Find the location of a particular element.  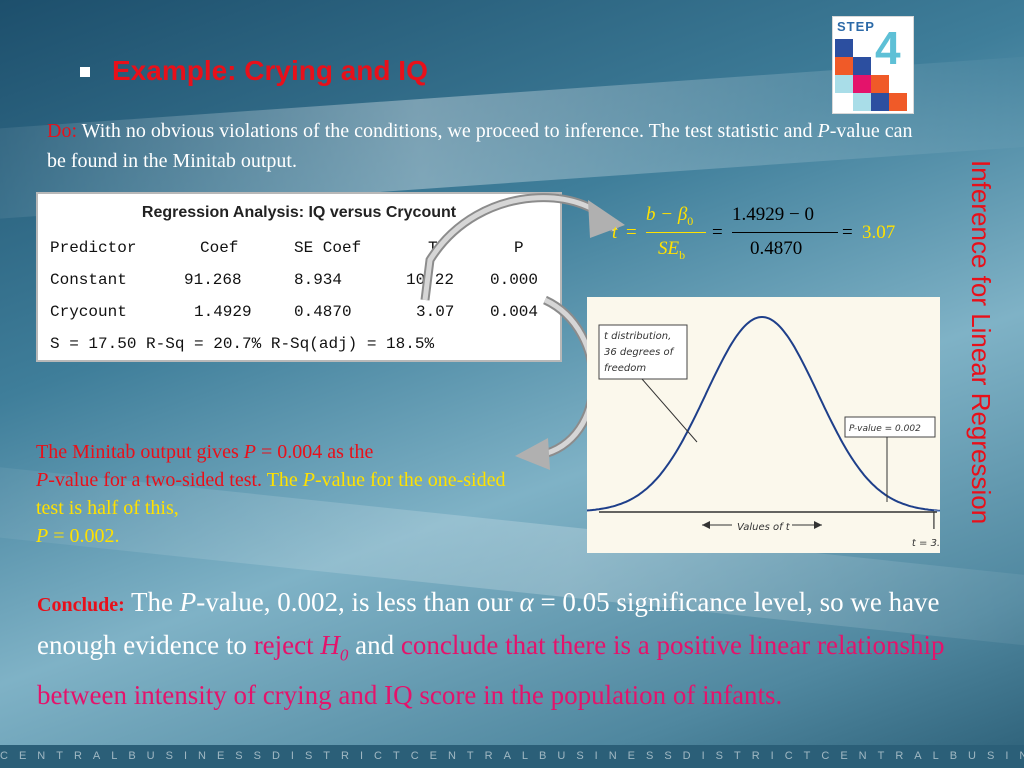

conclude-text: The is located at coordinates (152, 602).